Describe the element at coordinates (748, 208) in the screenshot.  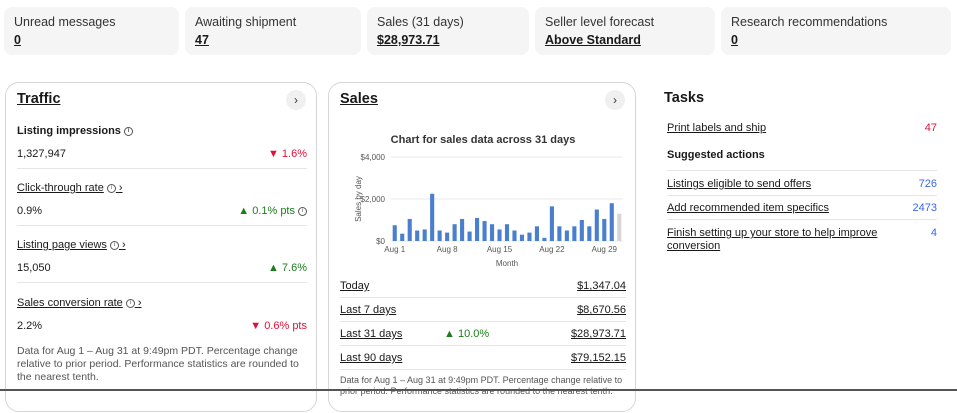
I see `task-link: Add recommended item specifics` at that location.